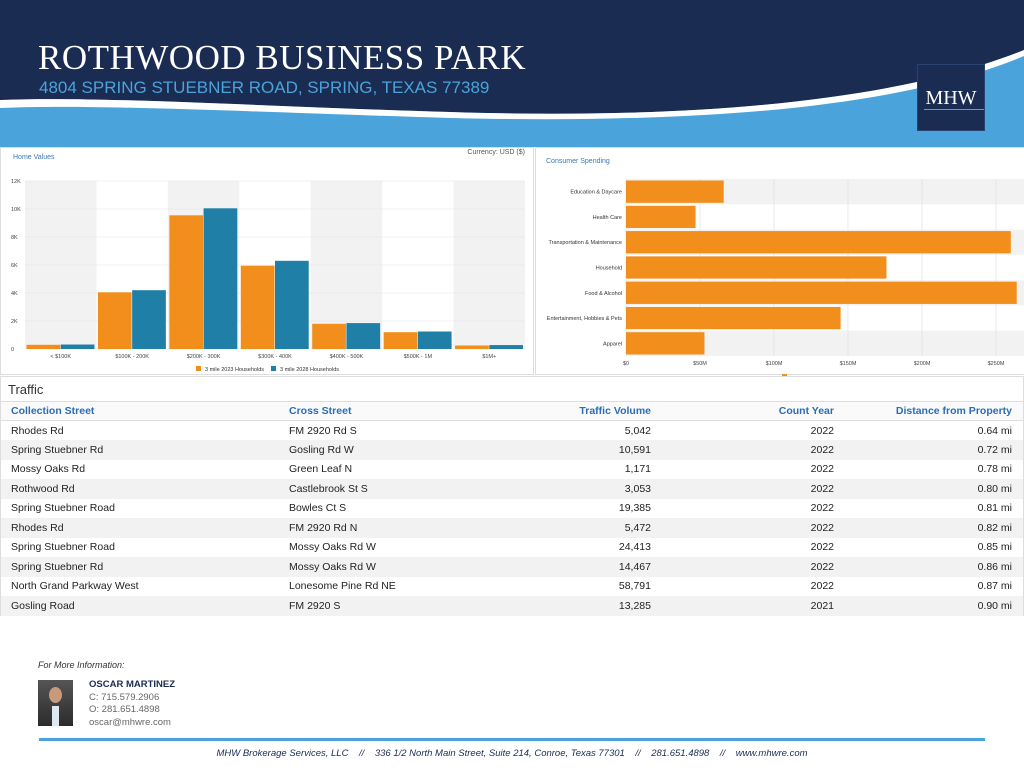 This screenshot has width=1024, height=780. I want to click on table-cell: 0.86 mi, so click(994, 566).